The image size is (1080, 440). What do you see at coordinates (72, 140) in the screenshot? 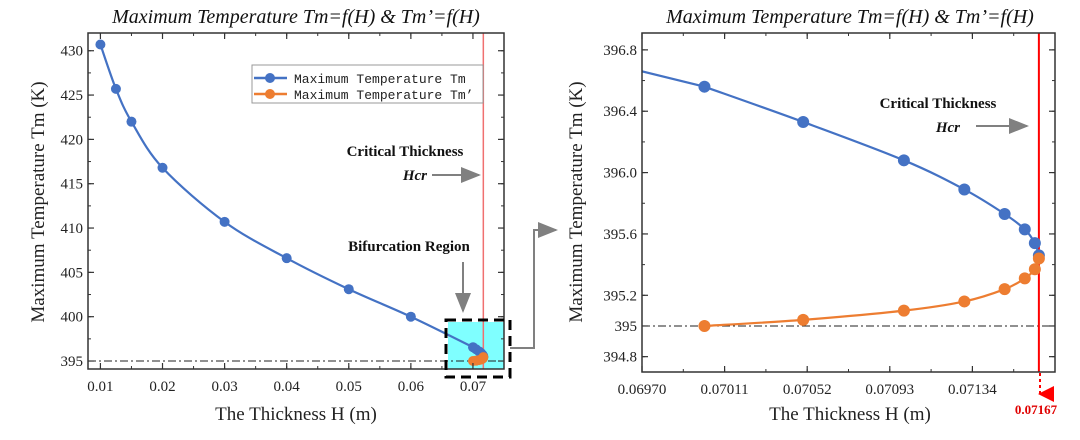
I see `left-y-tick-label: 420` at bounding box center [72, 140].